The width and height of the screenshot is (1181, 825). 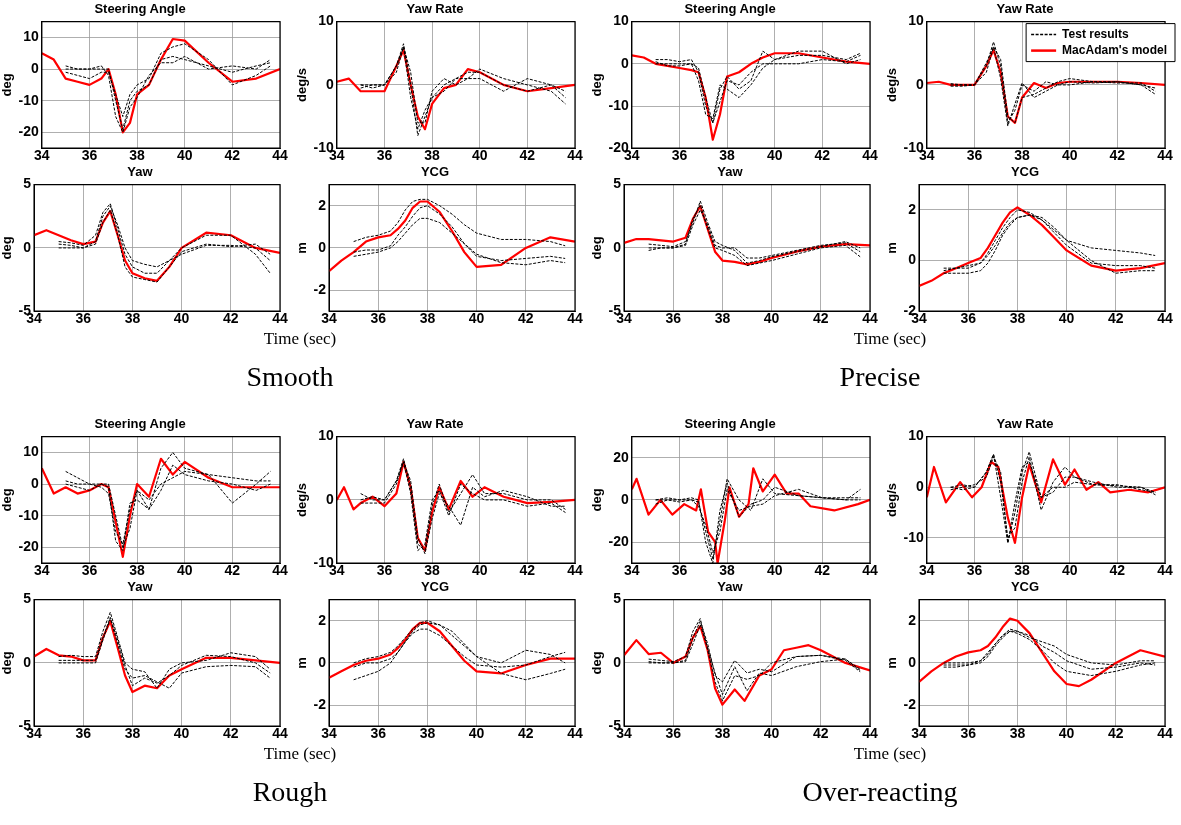 What do you see at coordinates (290, 792) in the screenshot?
I see `text: Rough` at bounding box center [290, 792].